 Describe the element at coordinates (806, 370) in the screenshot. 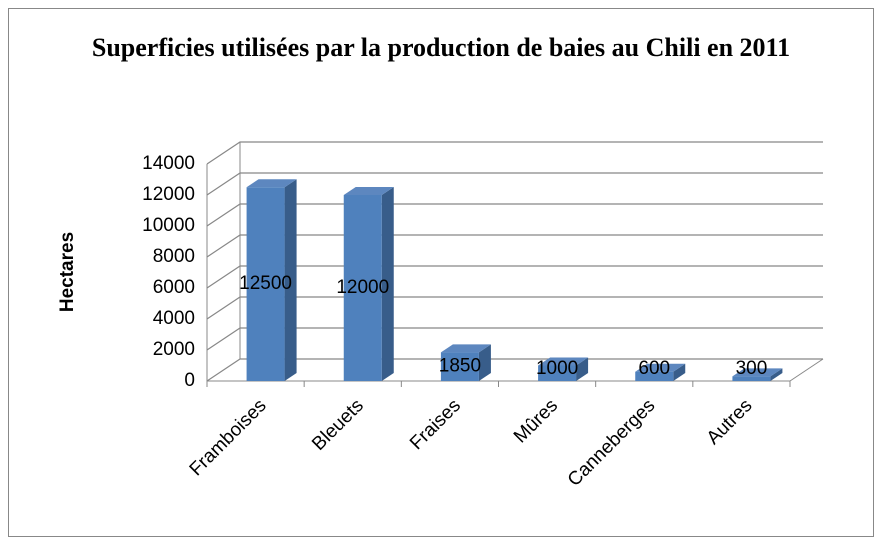

I see `floor-edge` at that location.